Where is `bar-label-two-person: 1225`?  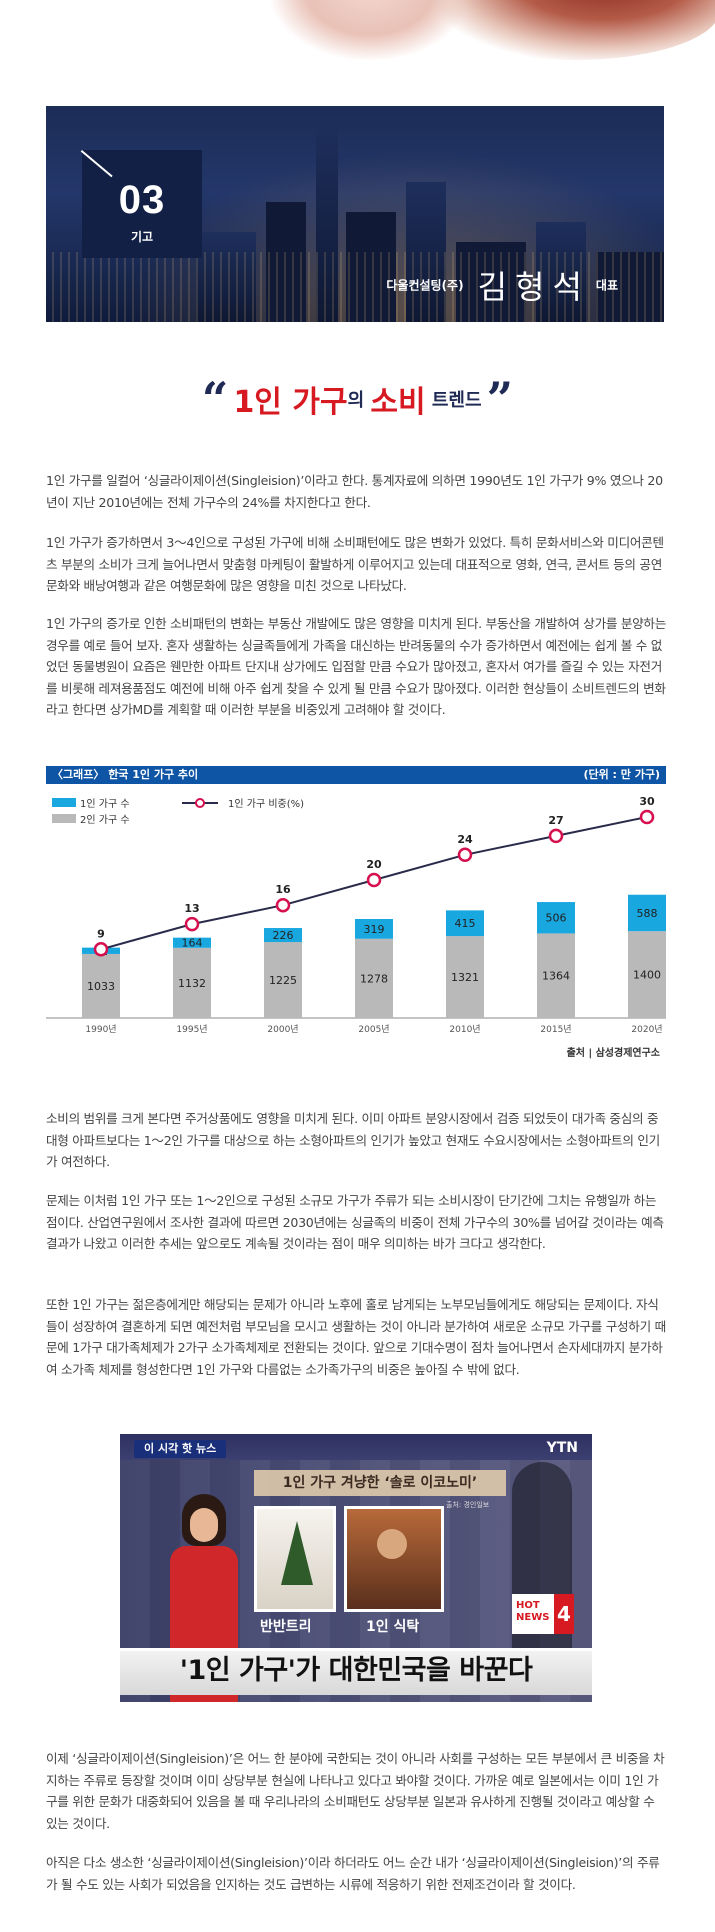 bar-label-two-person: 1225 is located at coordinates (283, 980).